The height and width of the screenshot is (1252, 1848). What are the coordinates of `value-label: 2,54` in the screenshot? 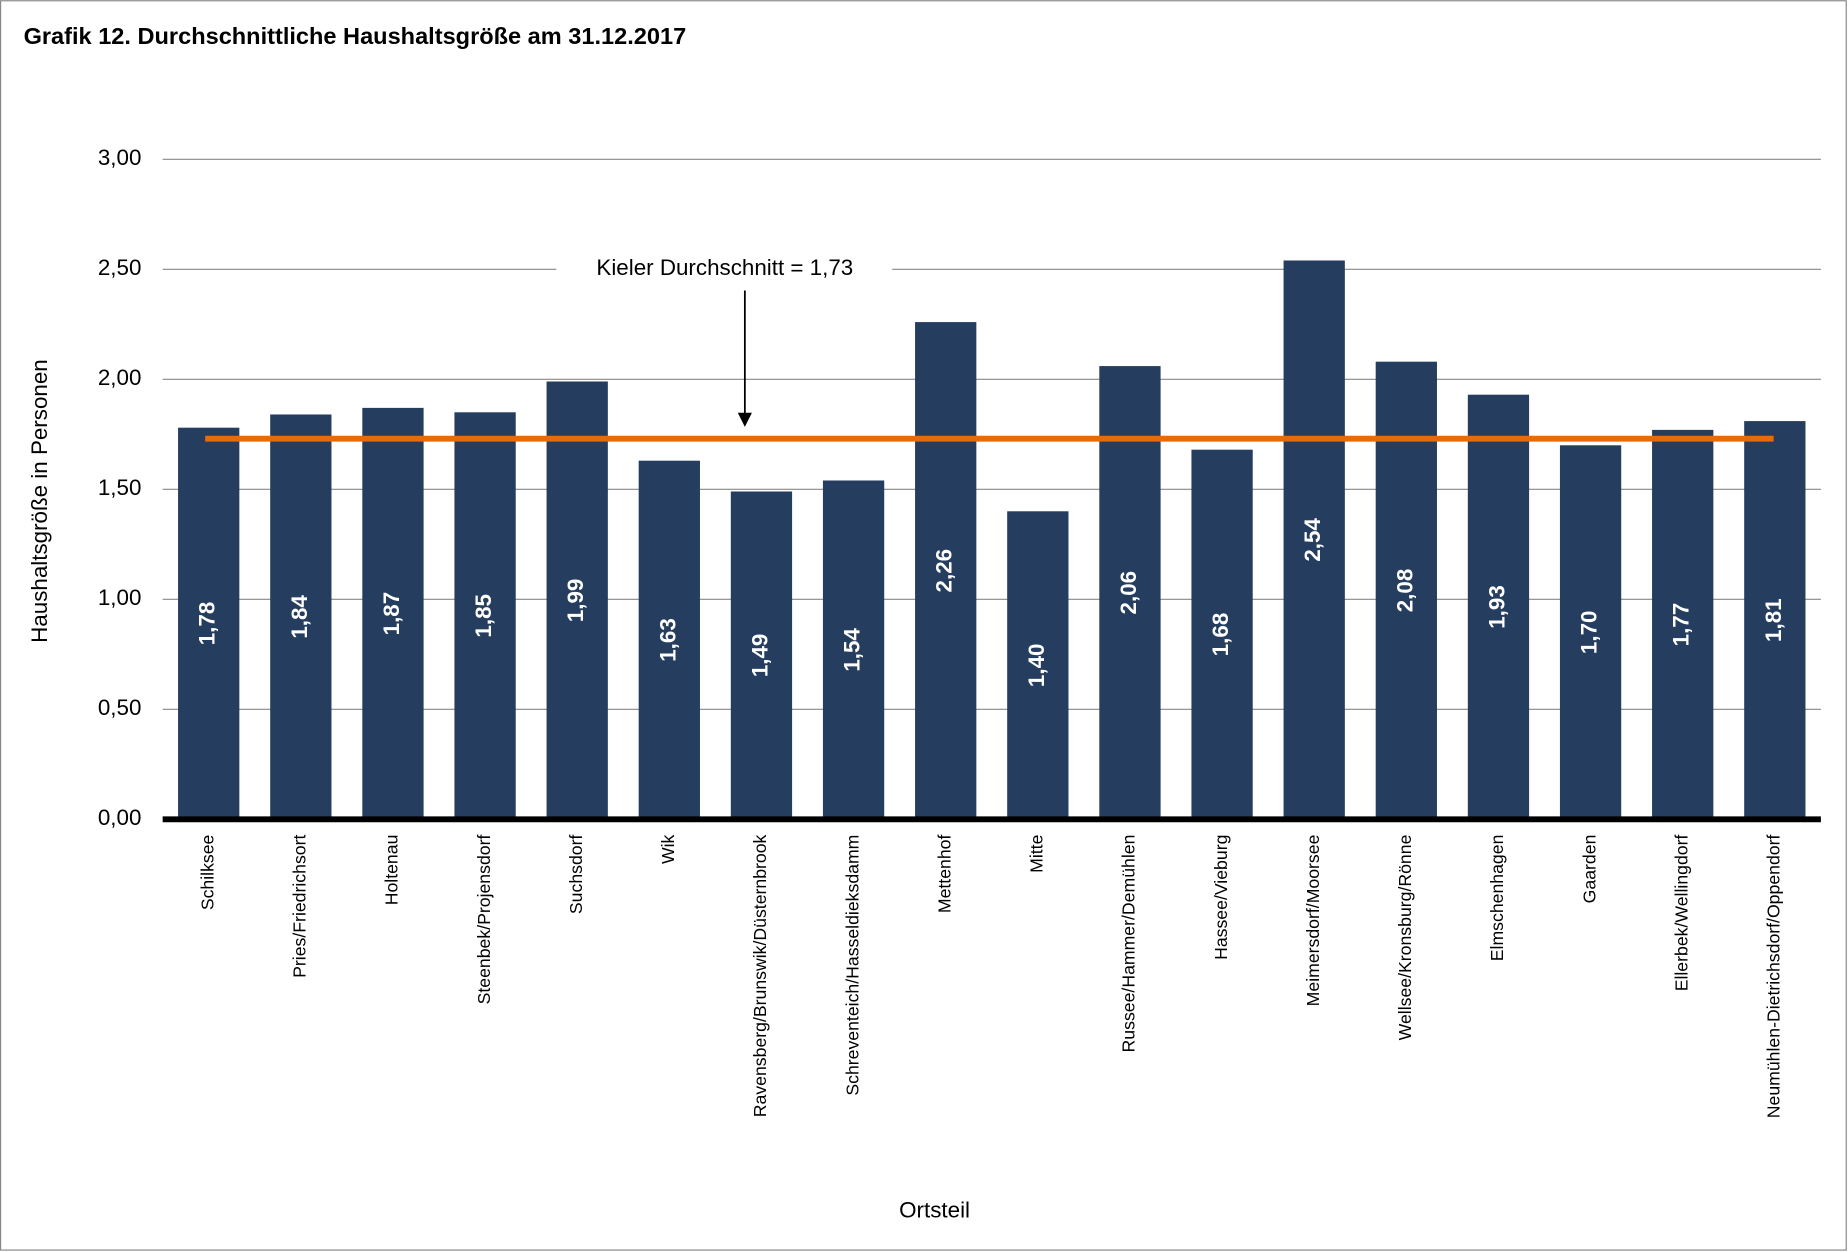 It's located at (1312, 540).